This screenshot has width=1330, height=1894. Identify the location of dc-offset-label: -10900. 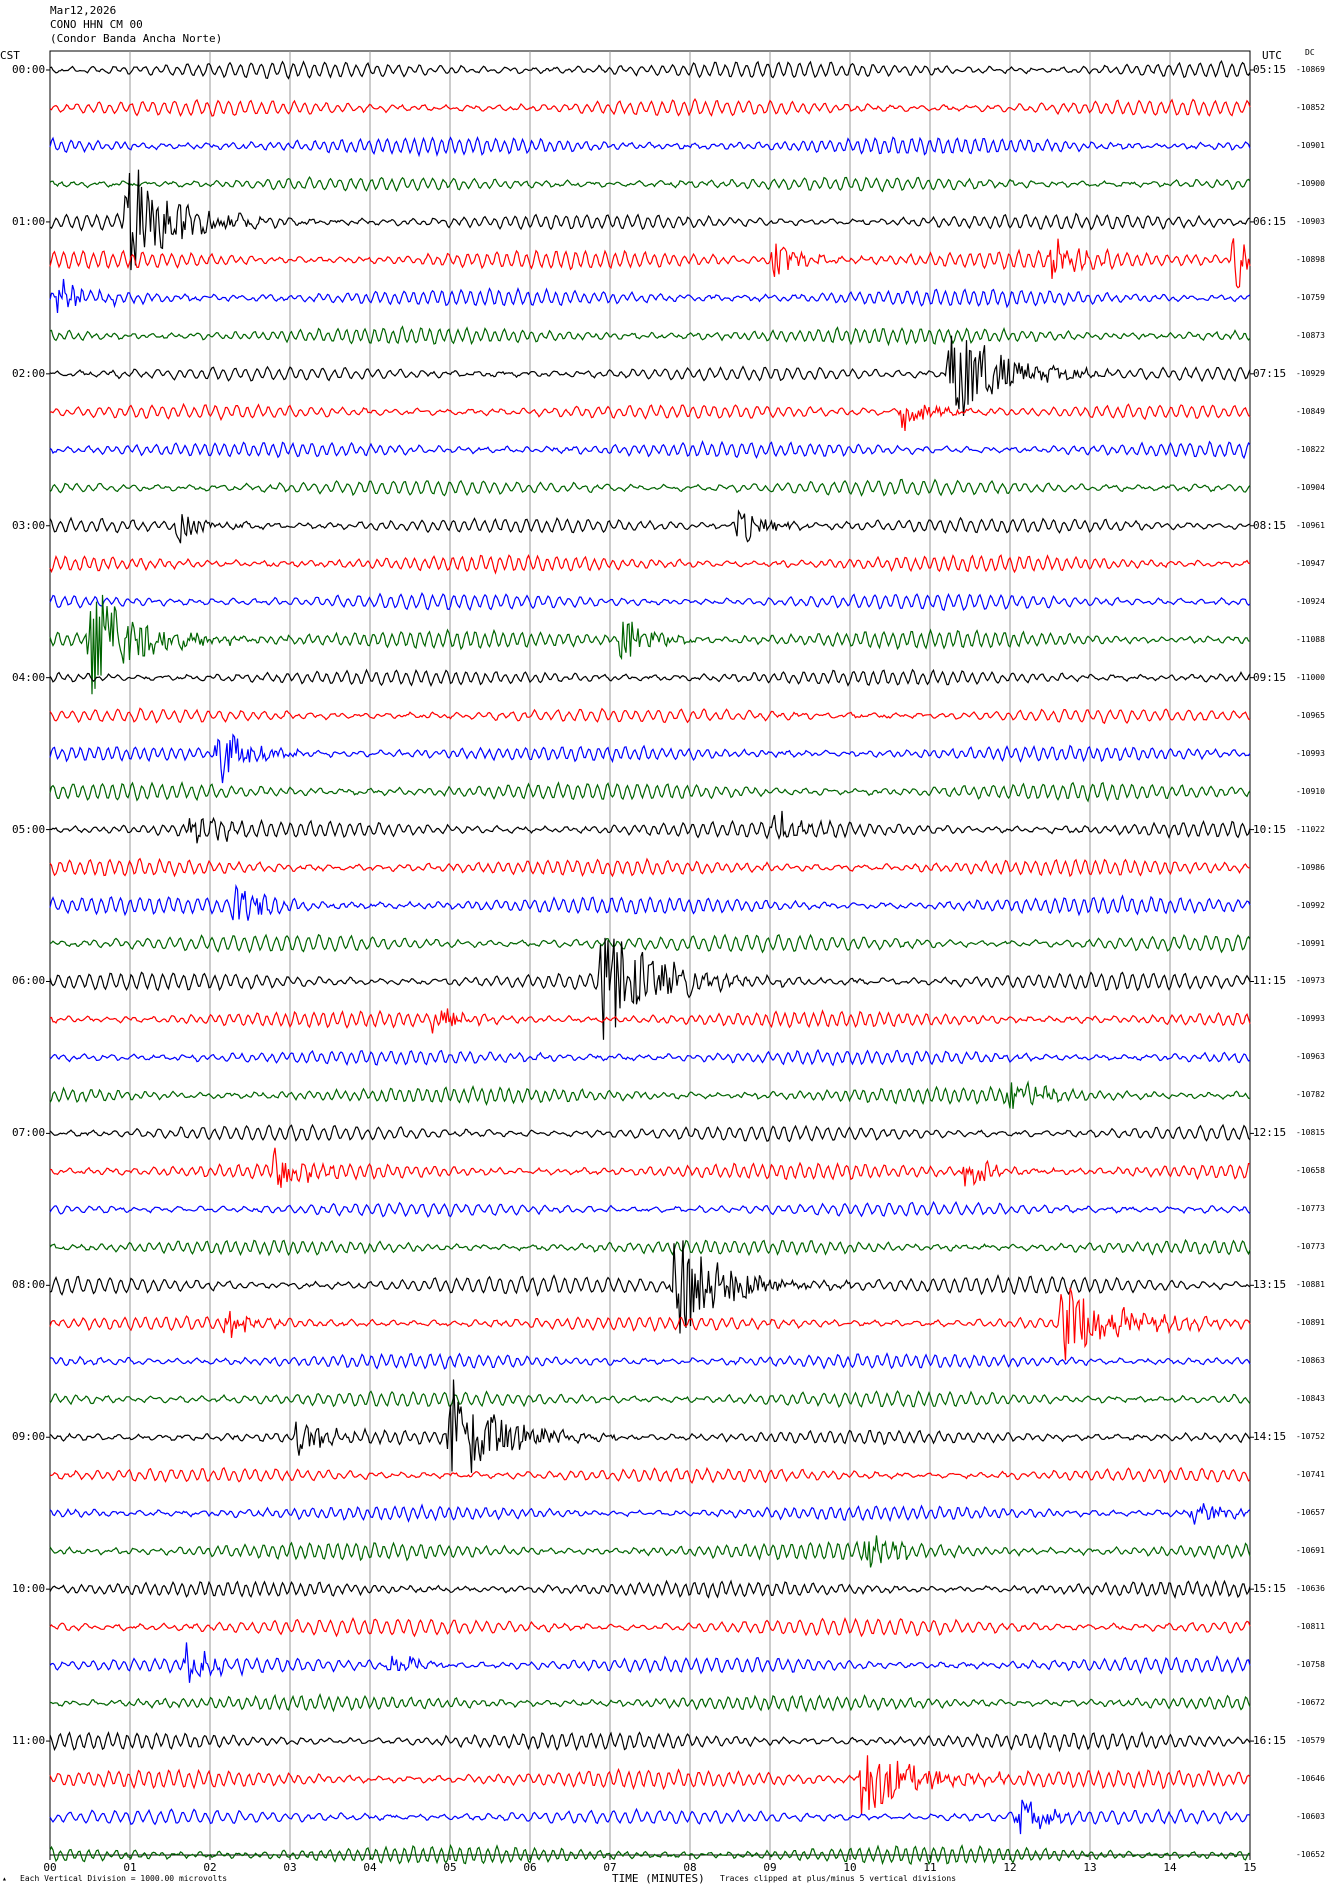
(1310, 183).